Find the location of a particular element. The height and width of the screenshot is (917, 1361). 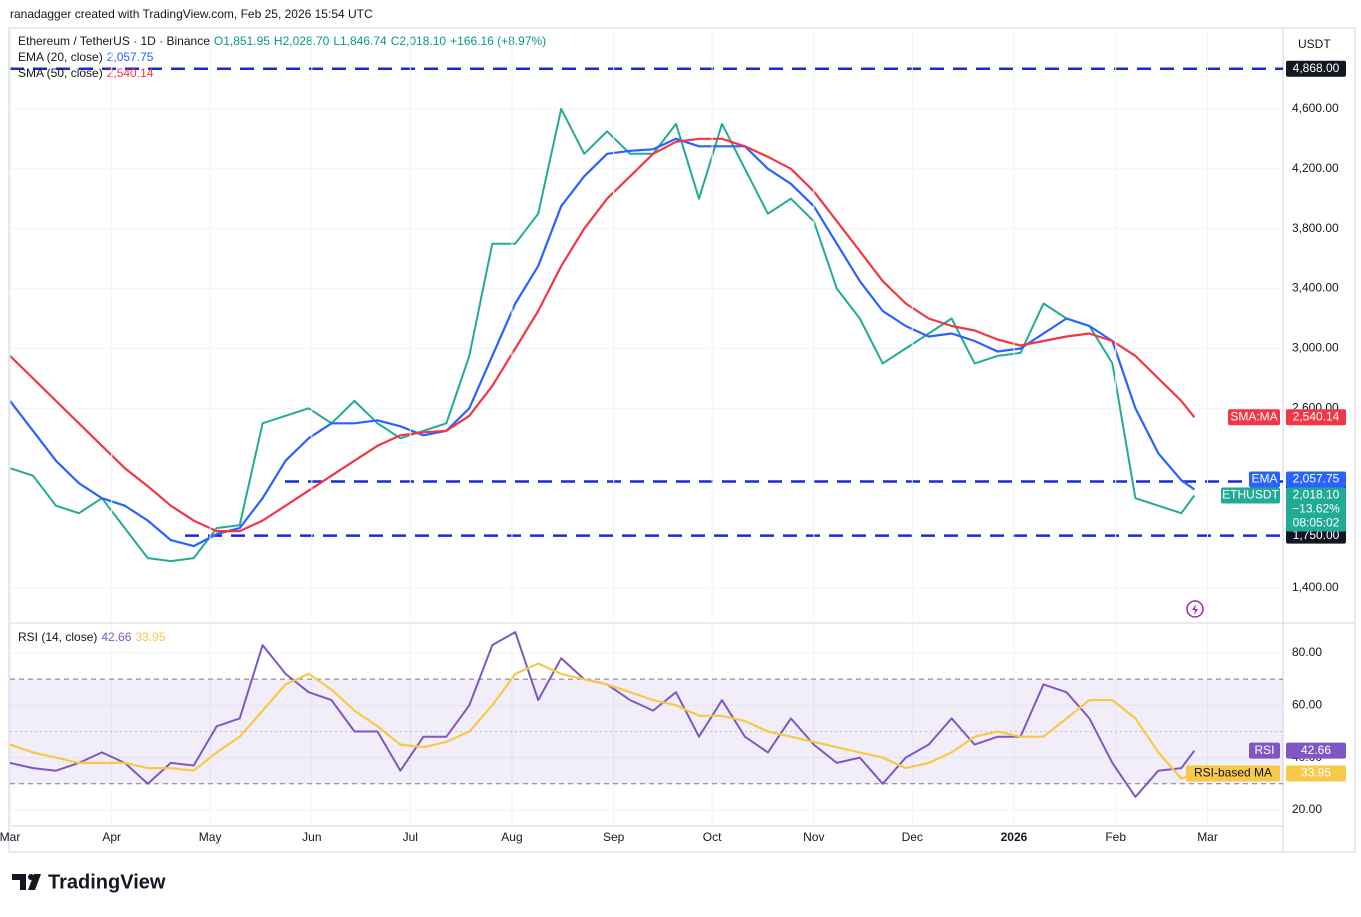

price-tag: 2,057.75 is located at coordinates (1316, 479).